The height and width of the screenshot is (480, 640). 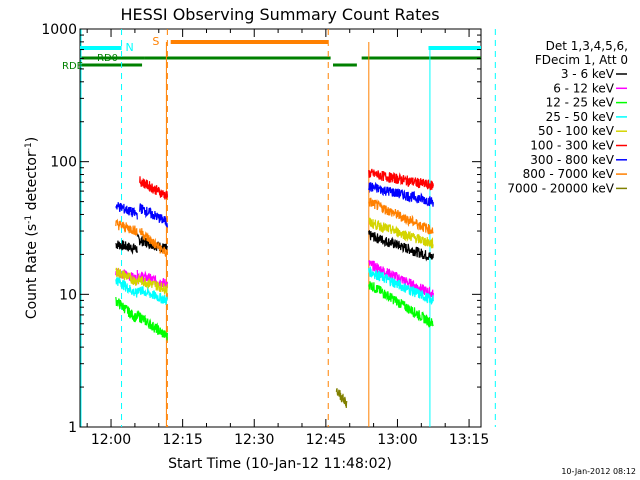 I want to click on legend-header: FDecim 1, Att 0, so click(x=581, y=60).